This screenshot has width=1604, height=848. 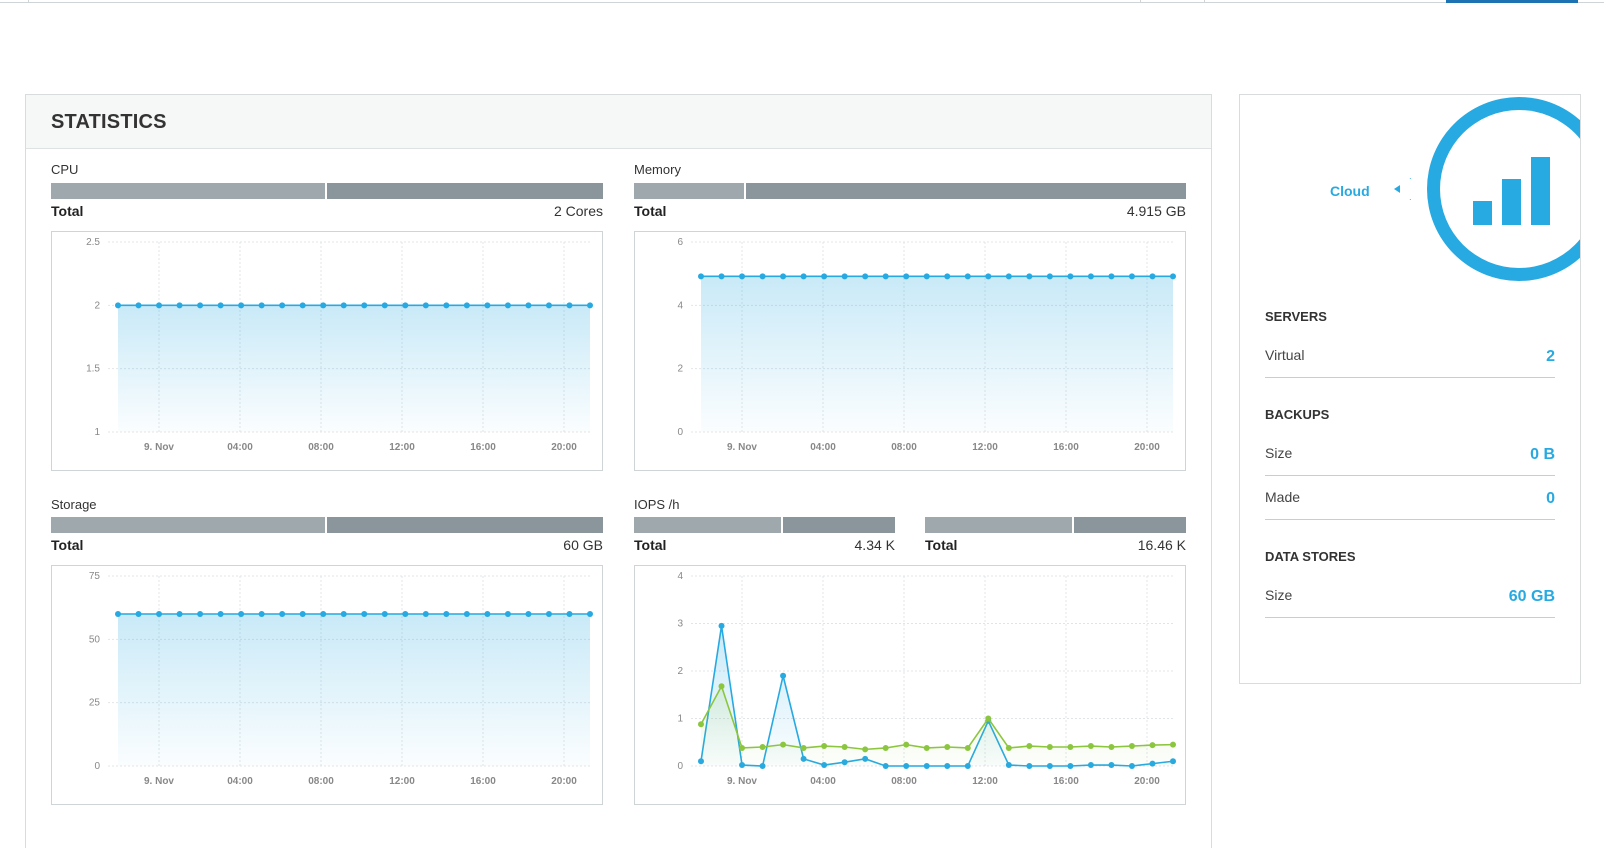 I want to click on top-toolbar-edge, so click(x=802, y=1).